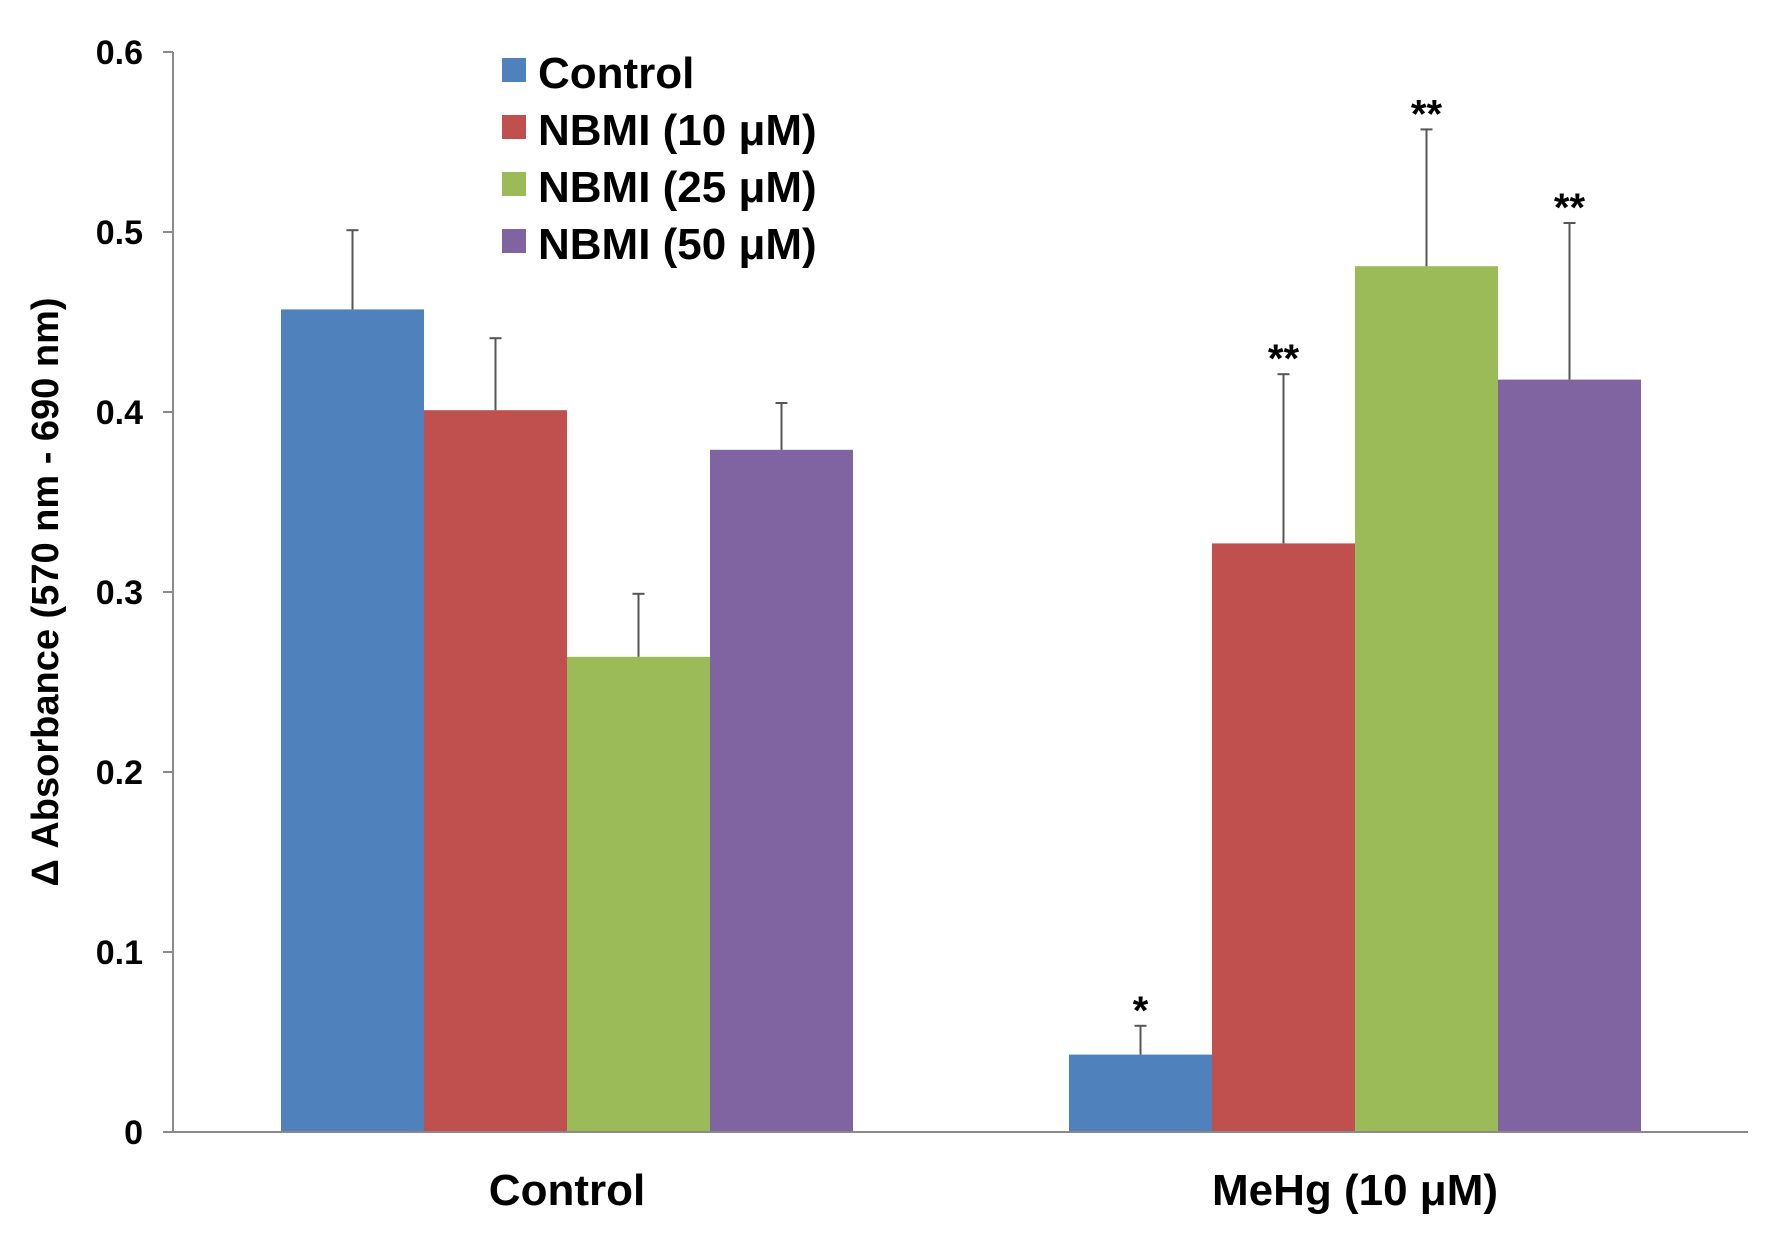 The height and width of the screenshot is (1245, 1775). What do you see at coordinates (119, 53) in the screenshot?
I see `y-tick-label: 0.6` at bounding box center [119, 53].